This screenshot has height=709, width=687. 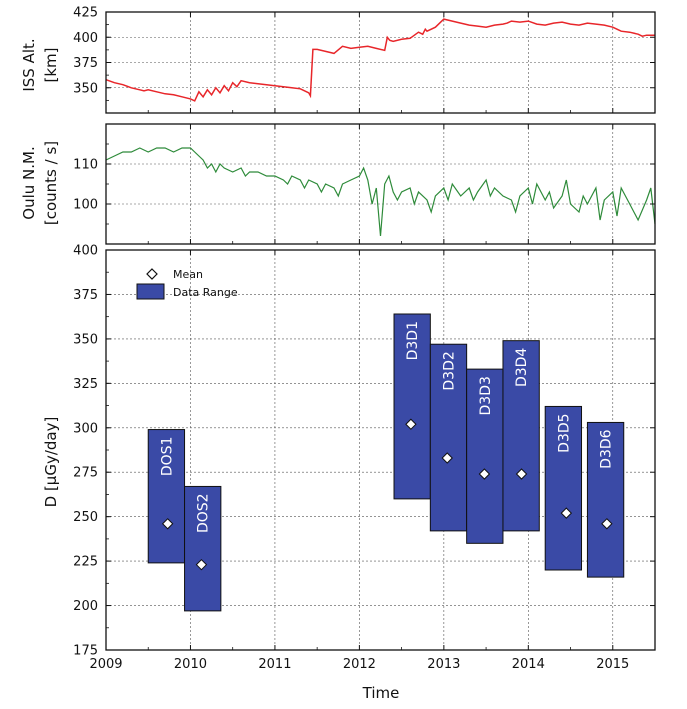 I want to click on mean-marker-d3d6, so click(x=607, y=524).